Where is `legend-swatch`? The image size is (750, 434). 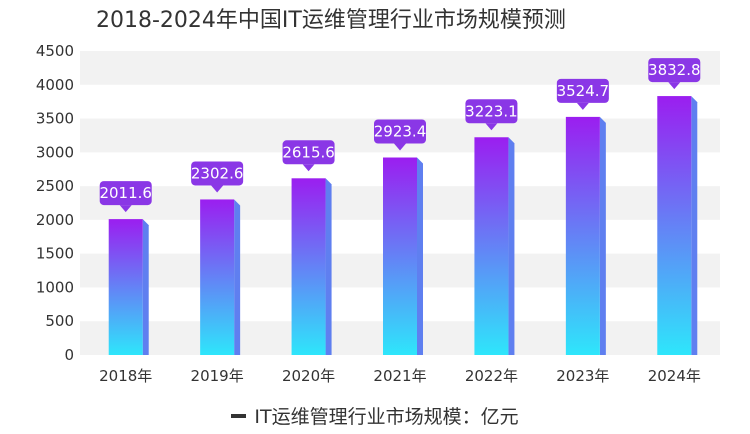 legend-swatch is located at coordinates (239, 415).